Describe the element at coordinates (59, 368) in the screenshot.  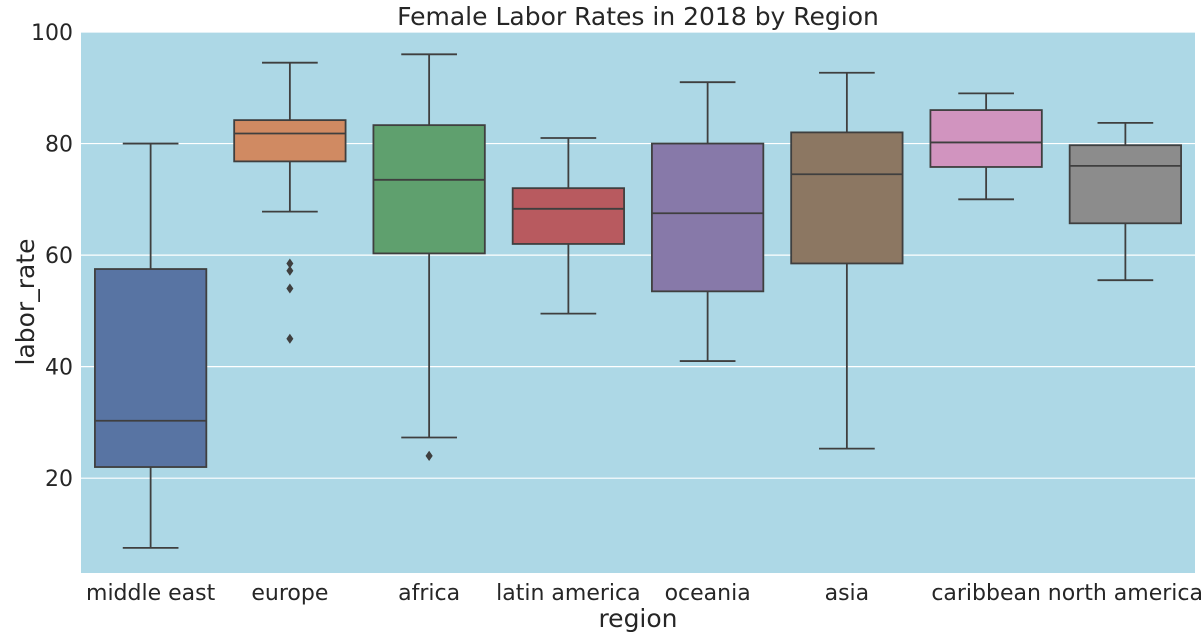
I see `y-tick-40: 40` at that location.